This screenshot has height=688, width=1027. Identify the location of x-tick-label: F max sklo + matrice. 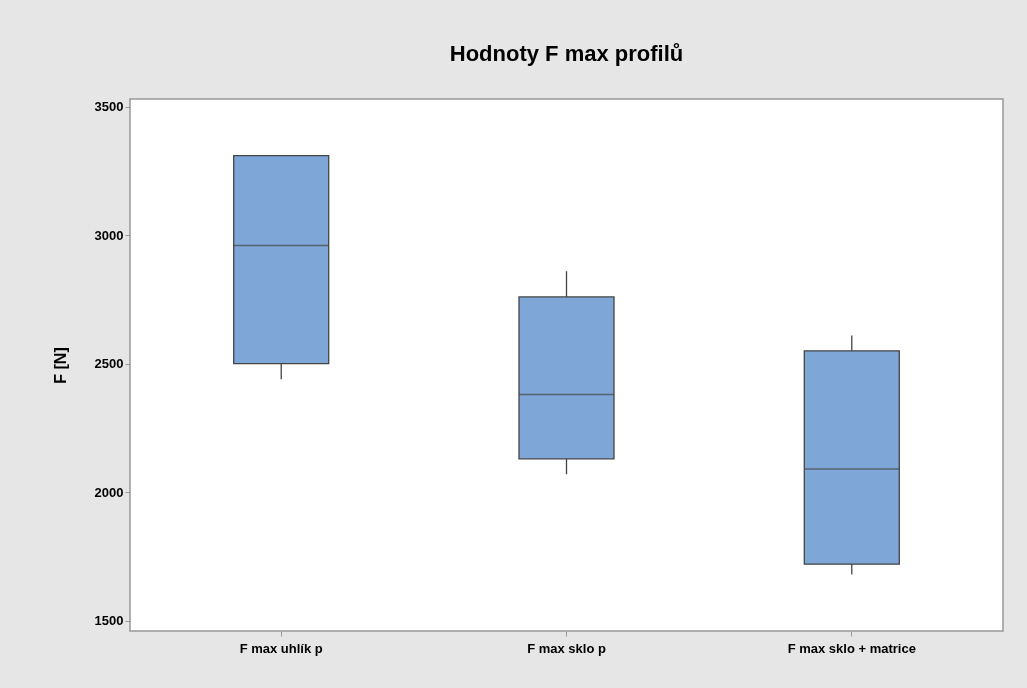
(851, 648).